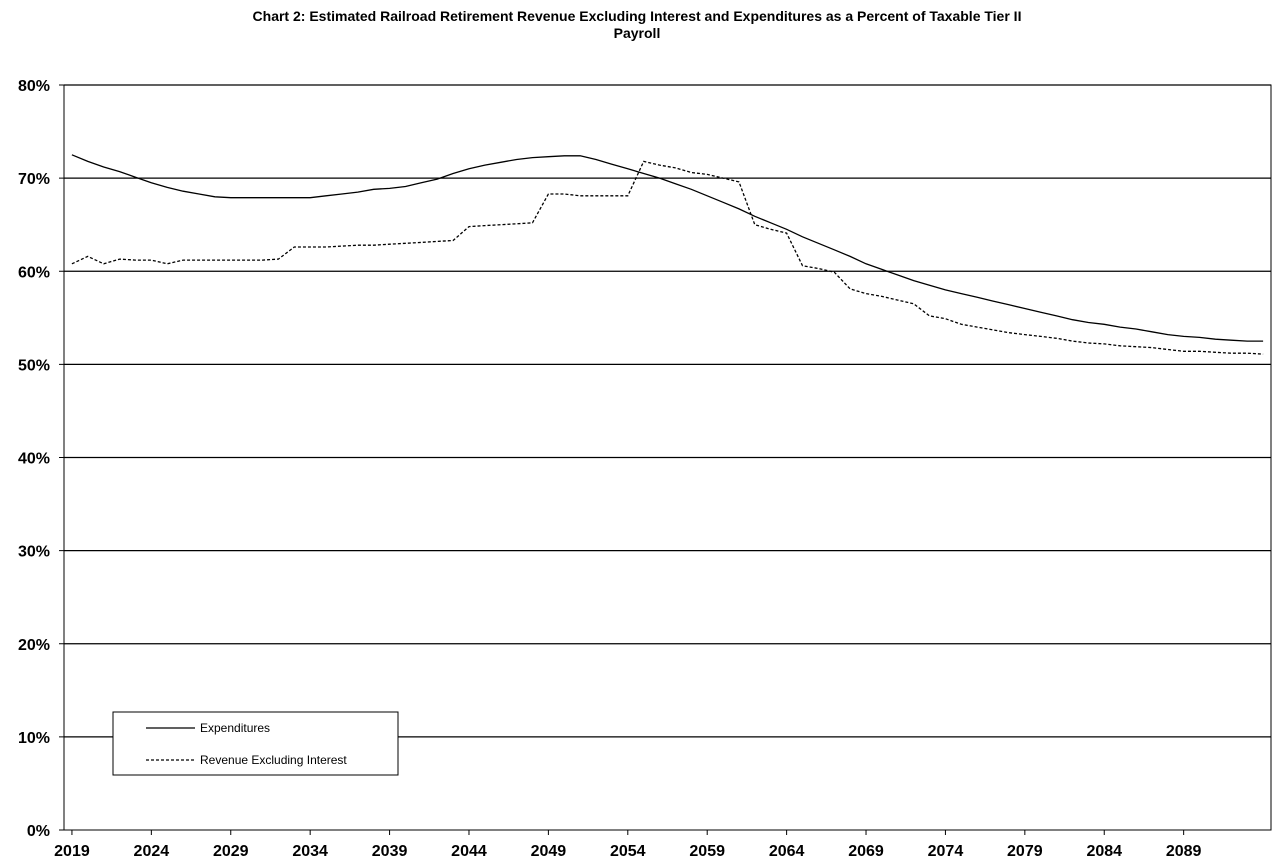 The image size is (1274, 863). What do you see at coordinates (469, 851) in the screenshot?
I see `x-tick-label: 2044` at bounding box center [469, 851].